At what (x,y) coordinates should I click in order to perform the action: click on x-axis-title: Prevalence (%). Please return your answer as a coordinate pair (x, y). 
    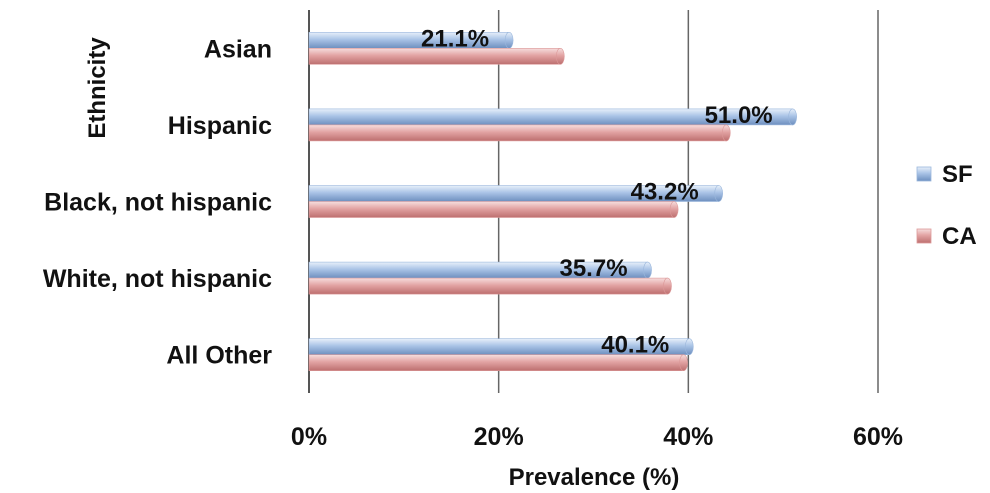
    Looking at the image, I should click on (594, 477).